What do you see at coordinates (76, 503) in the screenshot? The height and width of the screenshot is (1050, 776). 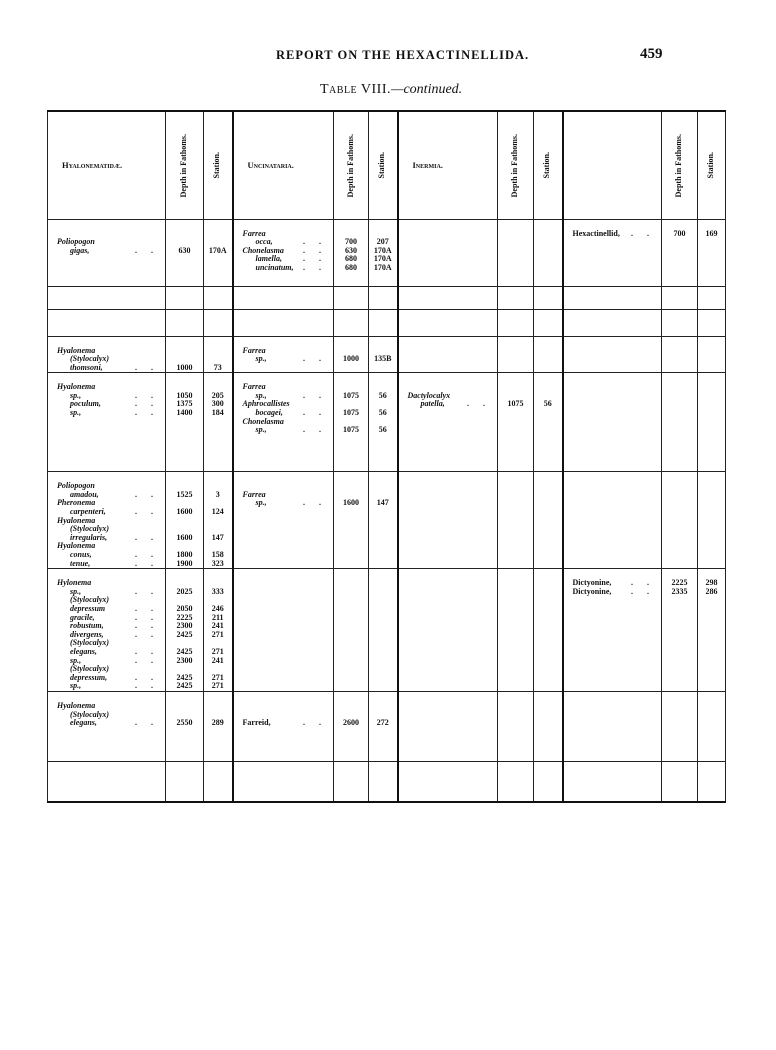 I see `taxon-name: Pheronema` at bounding box center [76, 503].